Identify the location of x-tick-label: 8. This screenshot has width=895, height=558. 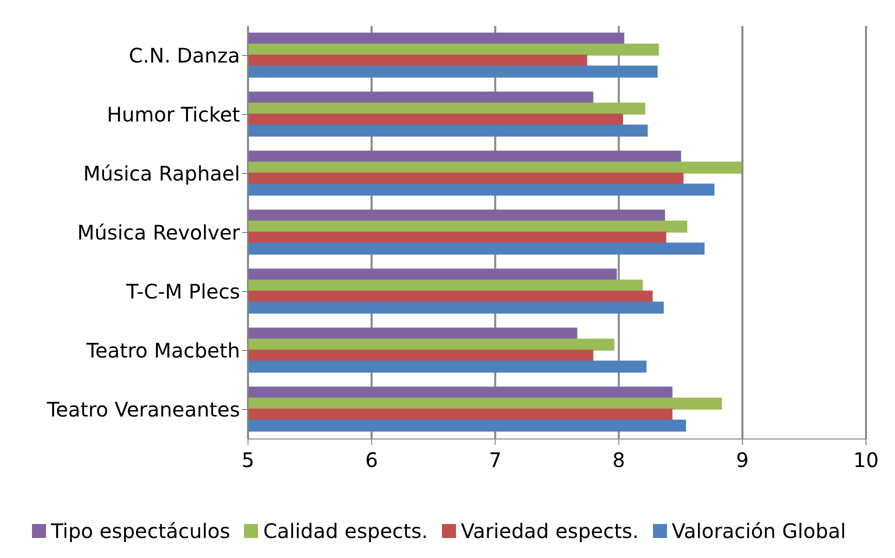
(619, 460).